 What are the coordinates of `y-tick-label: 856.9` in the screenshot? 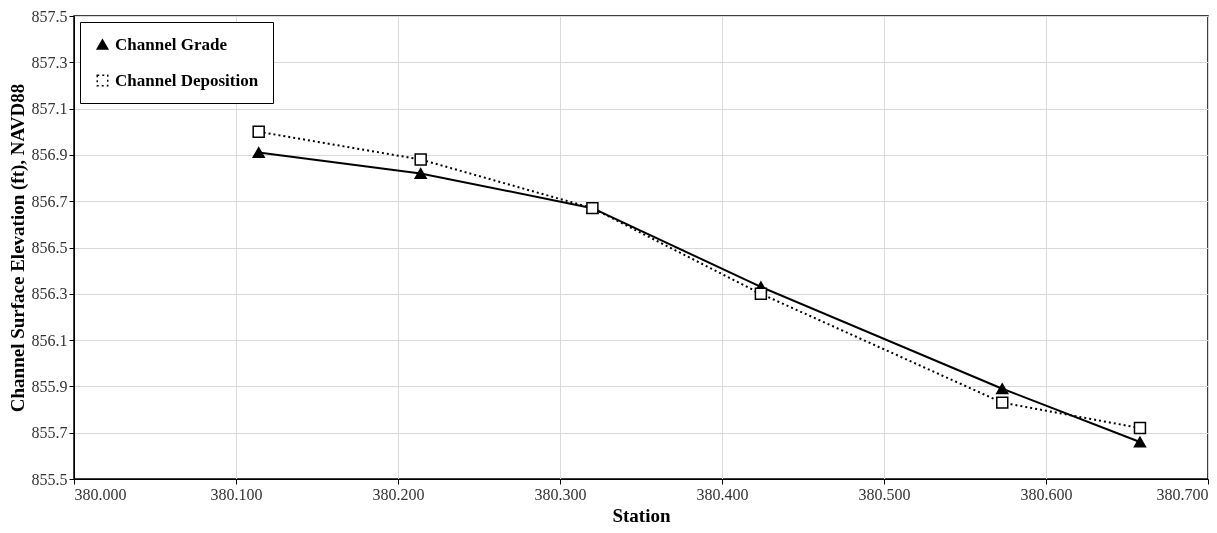 It's located at (49, 155).